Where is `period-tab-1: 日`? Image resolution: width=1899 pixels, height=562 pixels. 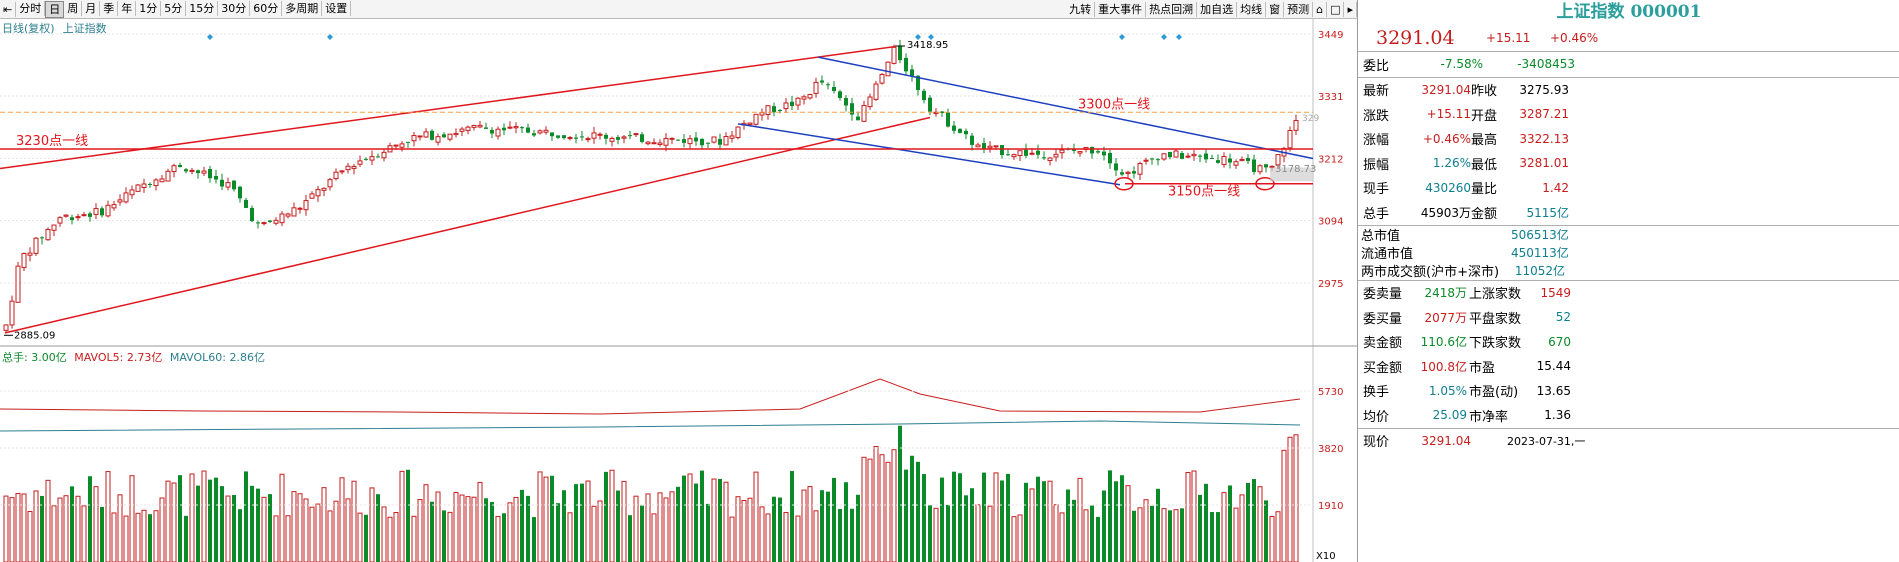 period-tab-1: 日 is located at coordinates (55, 9).